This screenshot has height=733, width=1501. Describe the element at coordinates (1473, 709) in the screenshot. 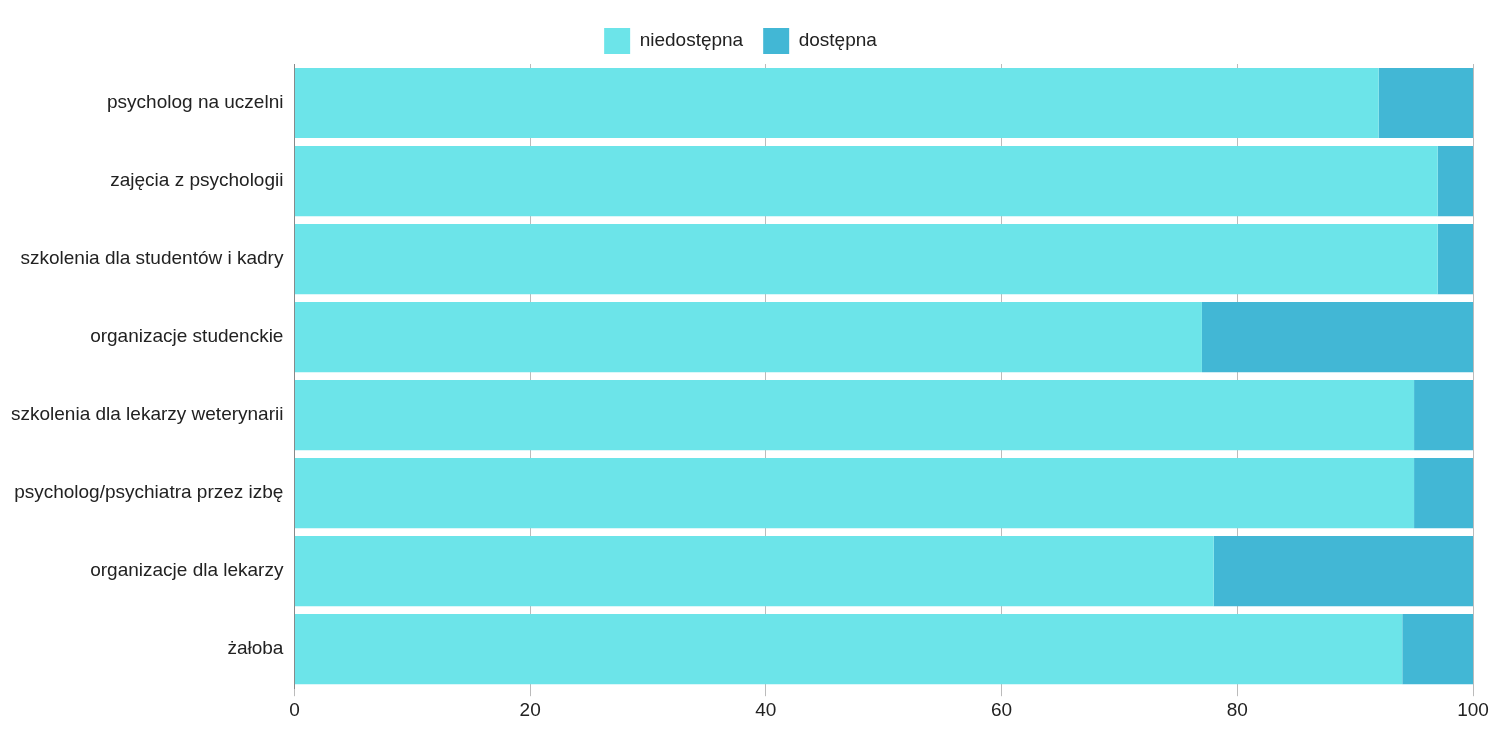

I see `x-tick-label: 100` at that location.